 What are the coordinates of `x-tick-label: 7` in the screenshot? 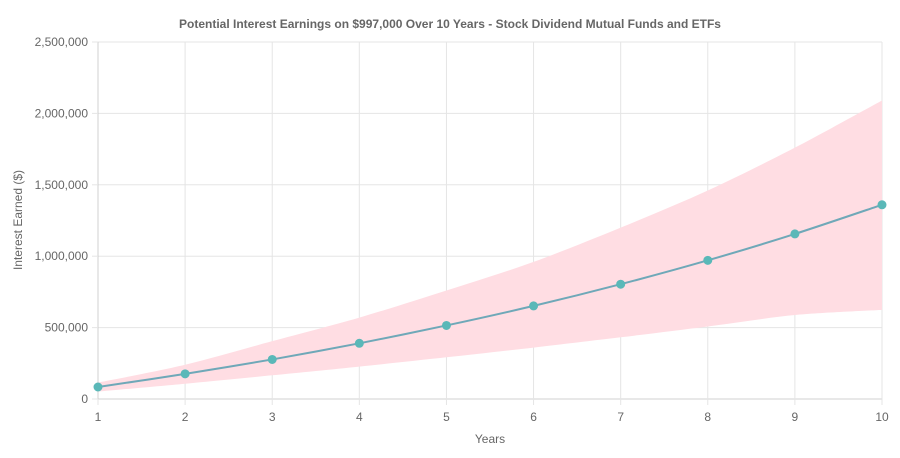 It's located at (620, 417).